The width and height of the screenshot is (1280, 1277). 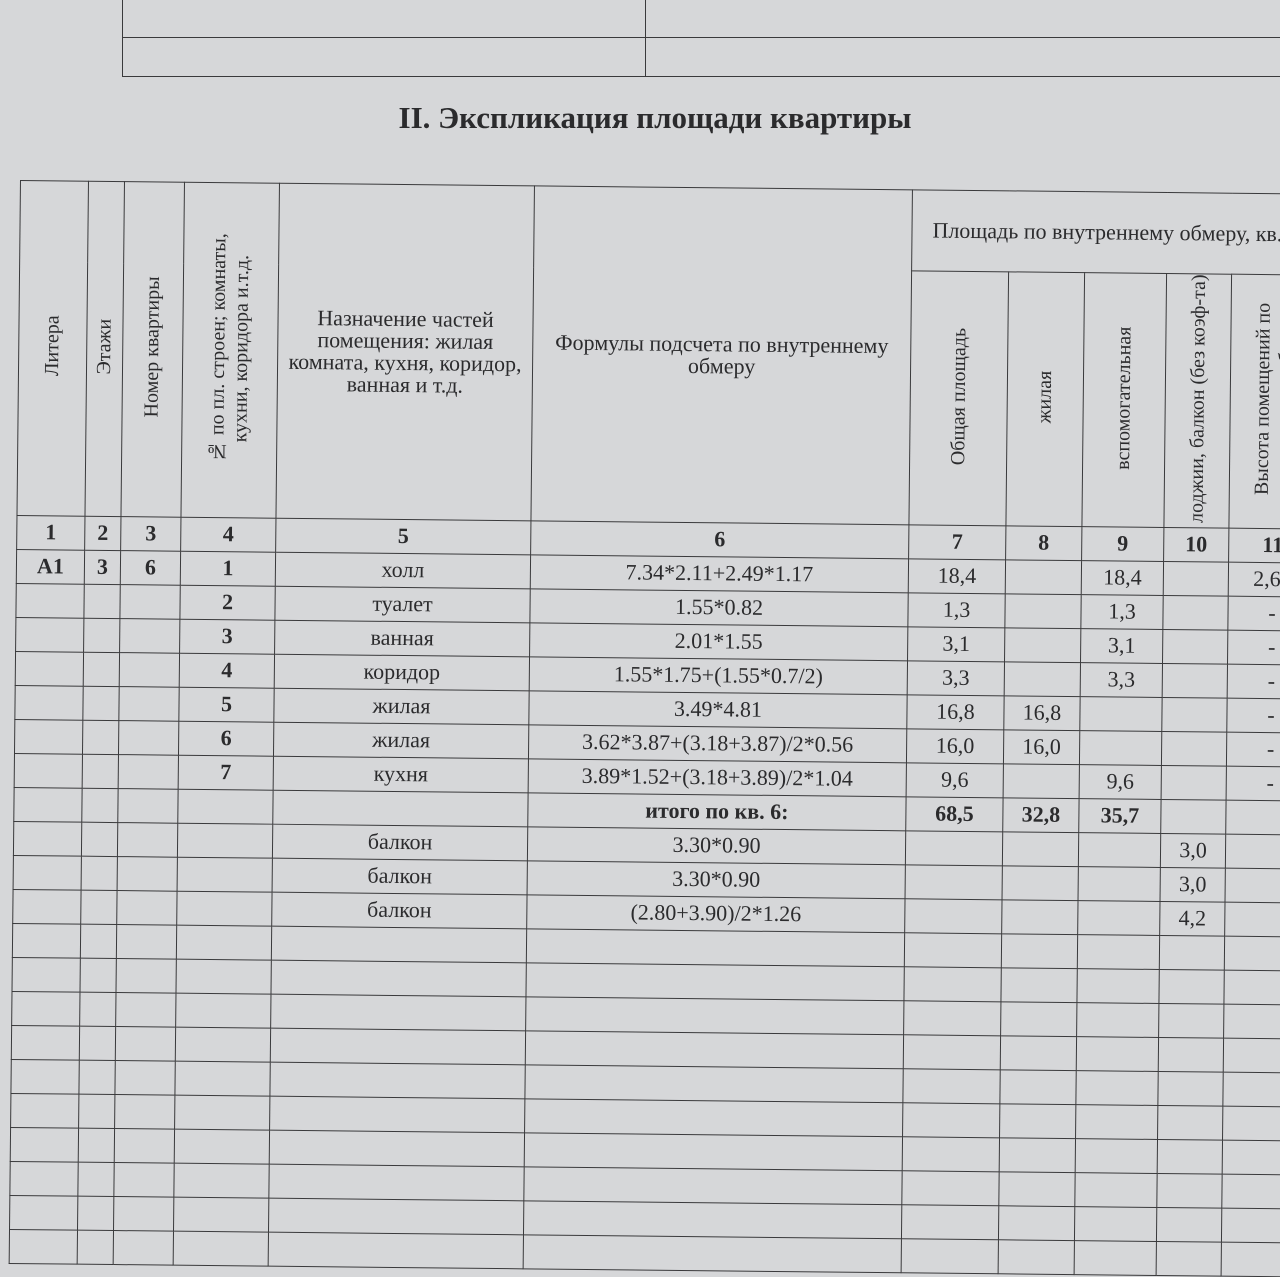 What do you see at coordinates (954, 745) in the screenshot?
I see `total-area-cell: 16,0` at bounding box center [954, 745].